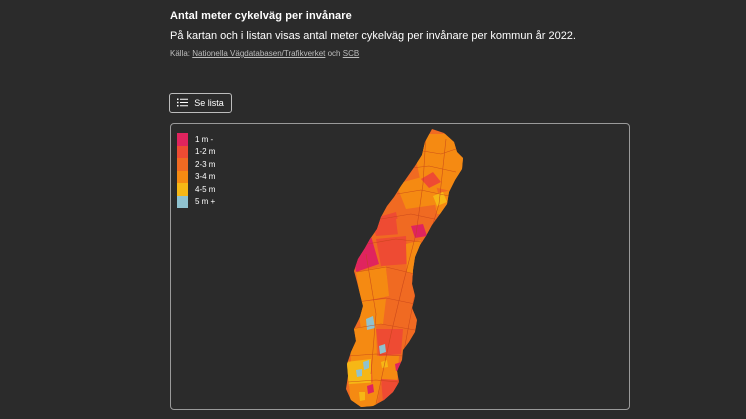 The image size is (746, 419). What do you see at coordinates (205, 164) in the screenshot?
I see `legend-label: 2-3 m` at bounding box center [205, 164].